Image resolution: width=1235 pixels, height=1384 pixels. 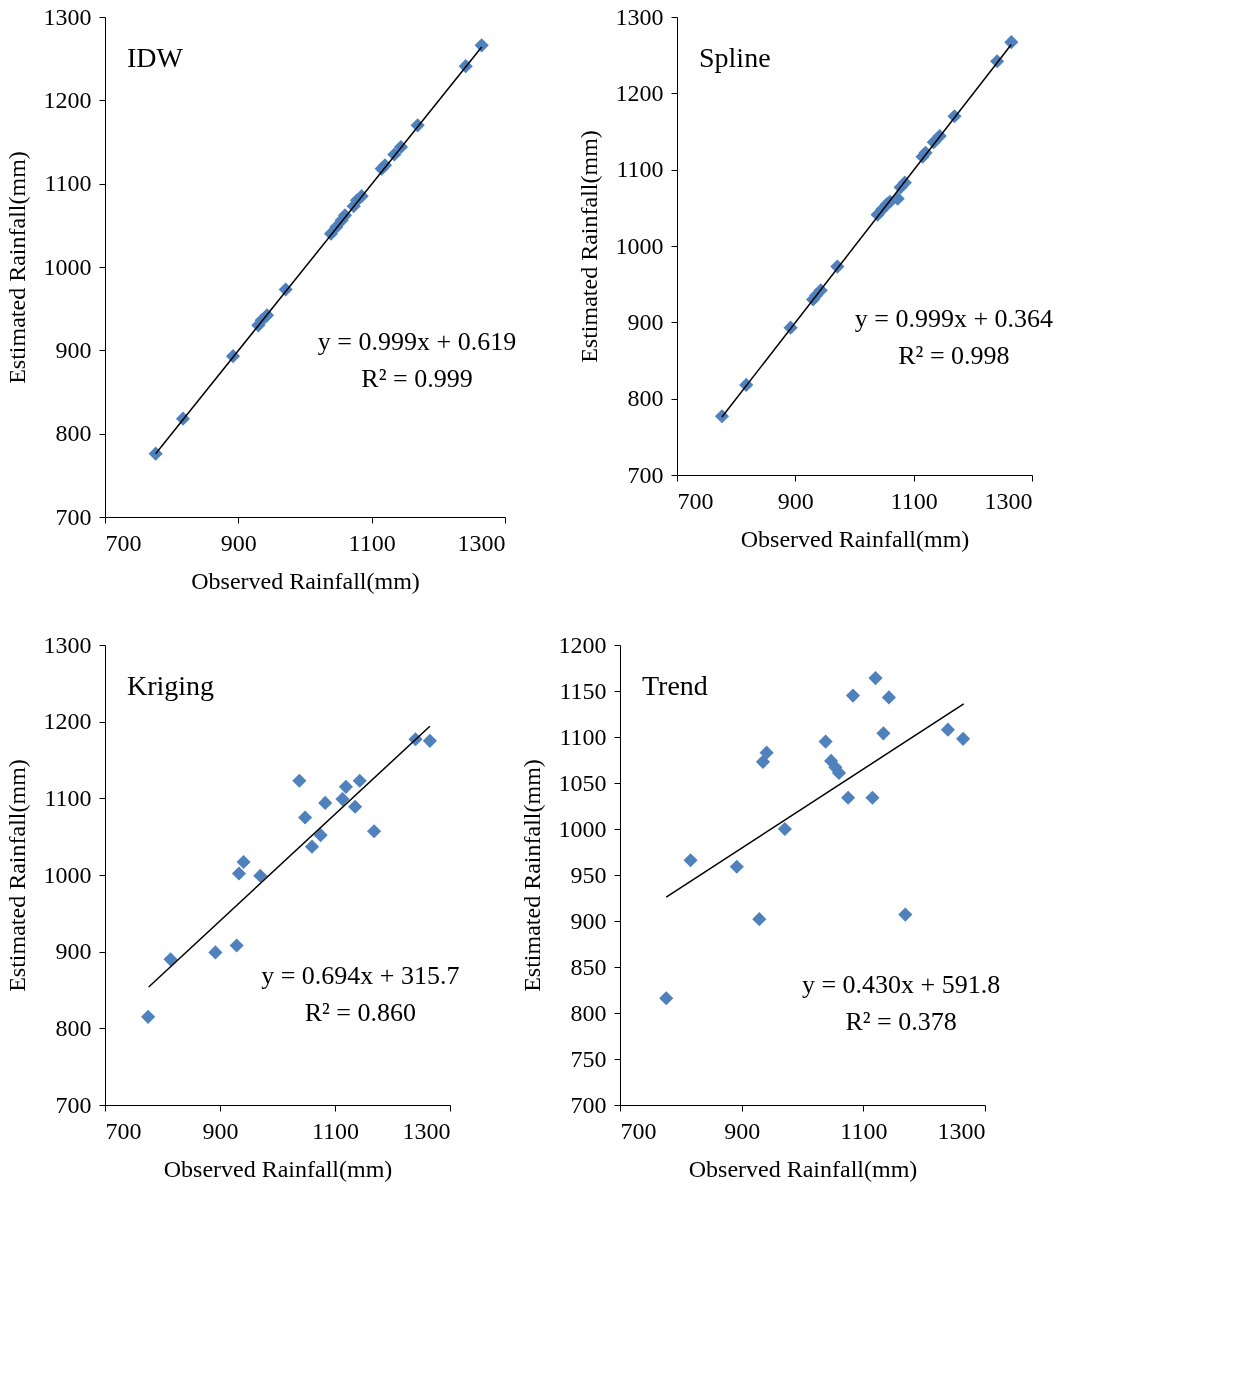 What do you see at coordinates (901, 1022) in the screenshot?
I see `annotation: R² = 0.378` at bounding box center [901, 1022].